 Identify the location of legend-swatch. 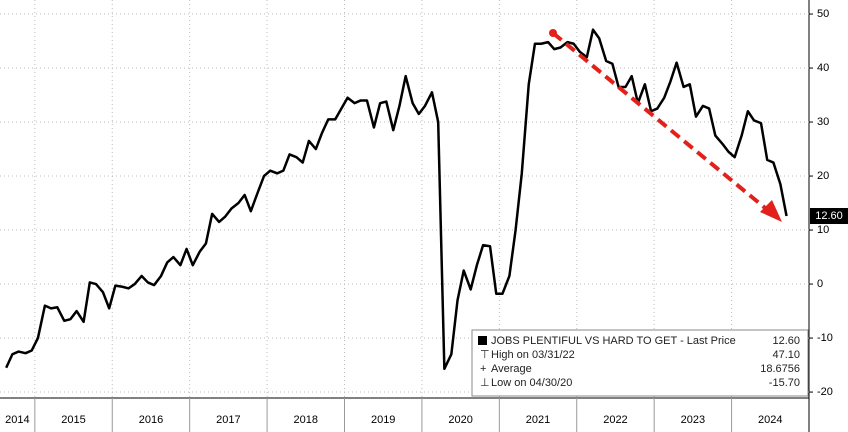
(482, 340).